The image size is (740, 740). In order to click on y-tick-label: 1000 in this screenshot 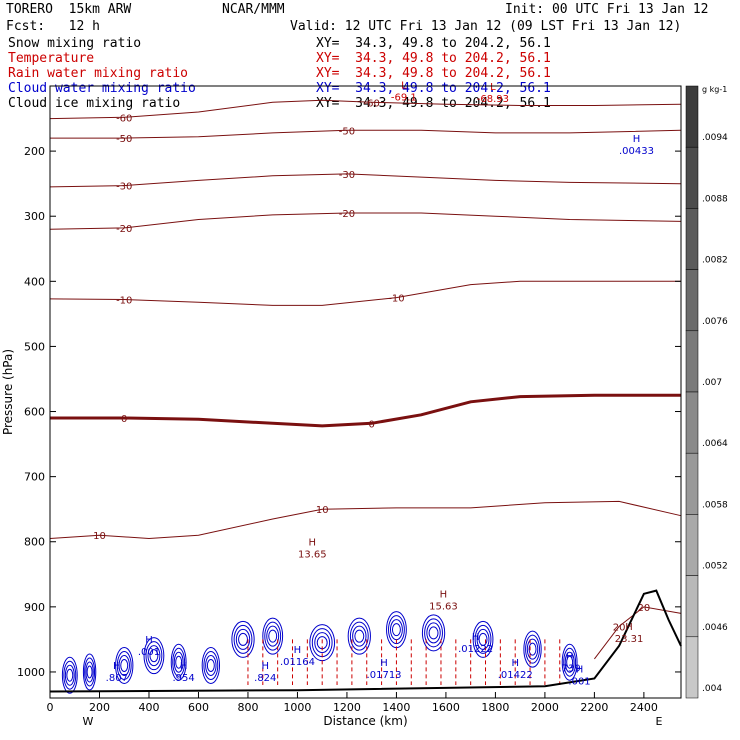, I will do `click(31, 672)`.